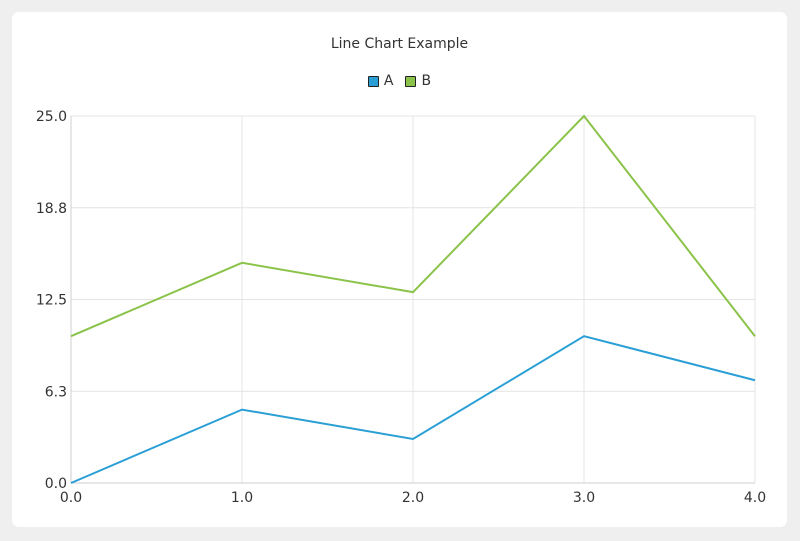 The image size is (800, 541). I want to click on x-tick-label: 0.0, so click(71, 498).